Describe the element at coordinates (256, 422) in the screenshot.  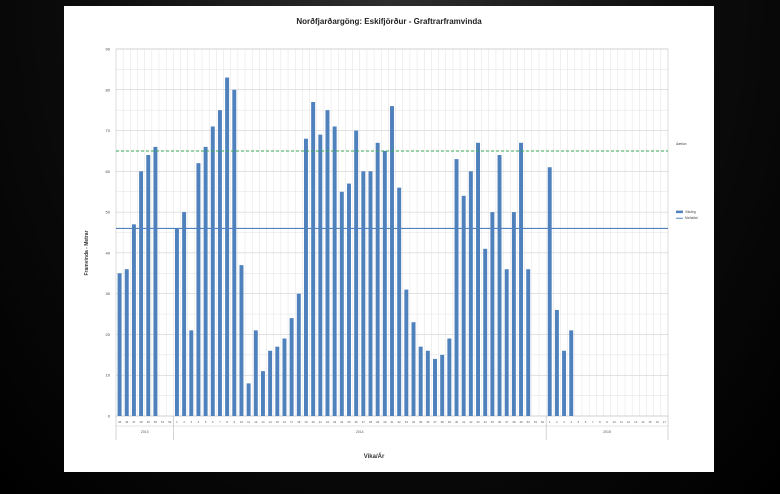
I see `x-tick-label: 12` at that location.